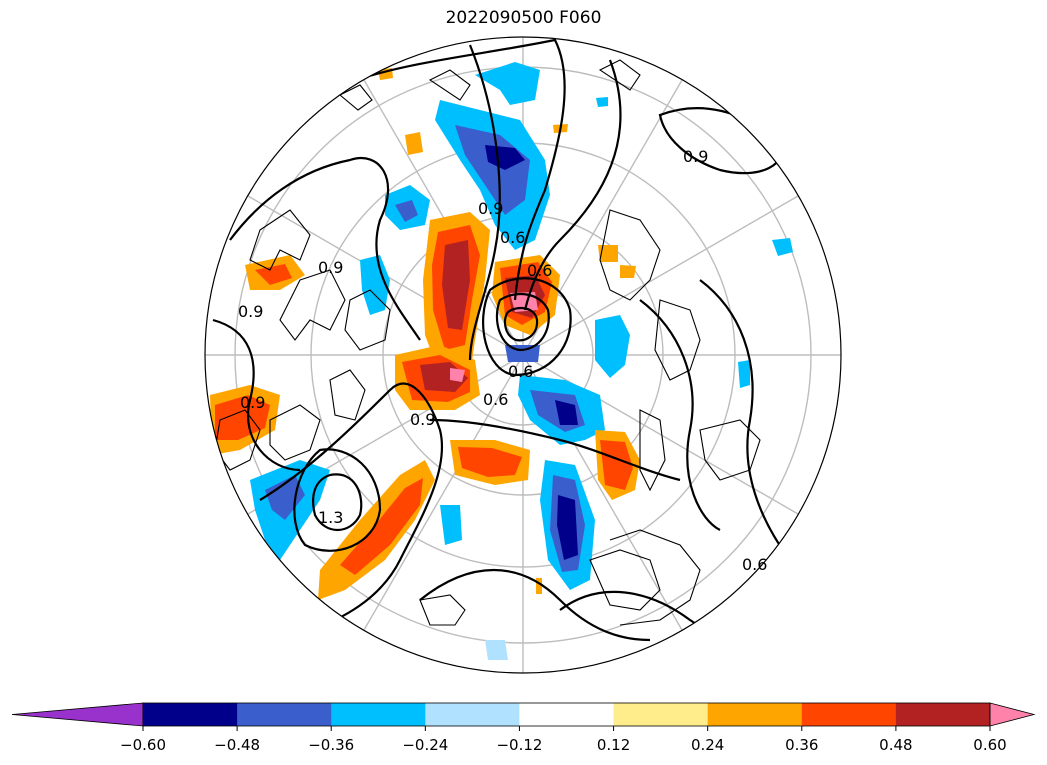 Image resolution: width=1047 pixels, height=765 pixels. What do you see at coordinates (519, 745) in the screenshot?
I see `colorbar-tick-label: −0.12` at bounding box center [519, 745].